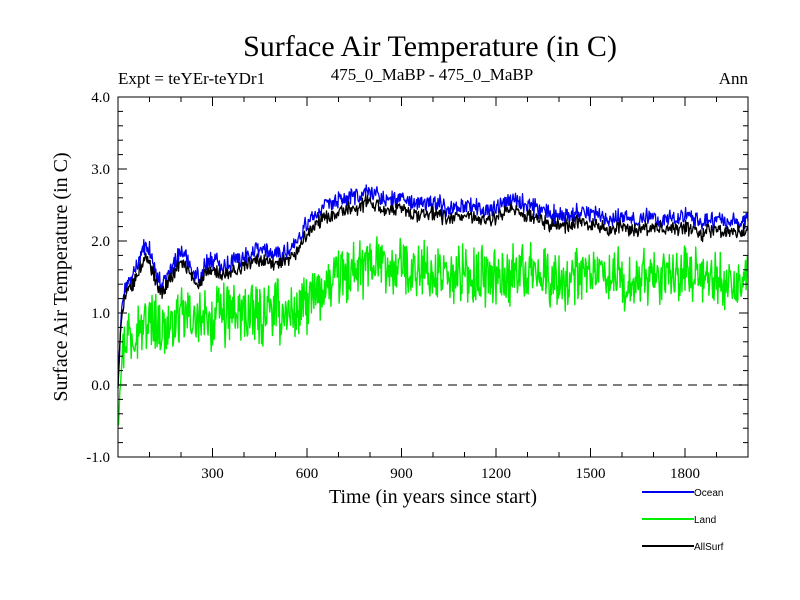 The height and width of the screenshot is (600, 800). What do you see at coordinates (100, 386) in the screenshot?
I see `y-tick-label: 0.0` at bounding box center [100, 386].